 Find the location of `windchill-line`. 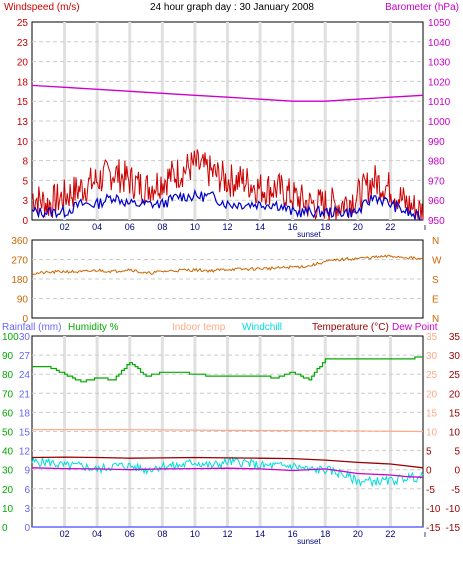

windchill-line is located at coordinates (227, 472).